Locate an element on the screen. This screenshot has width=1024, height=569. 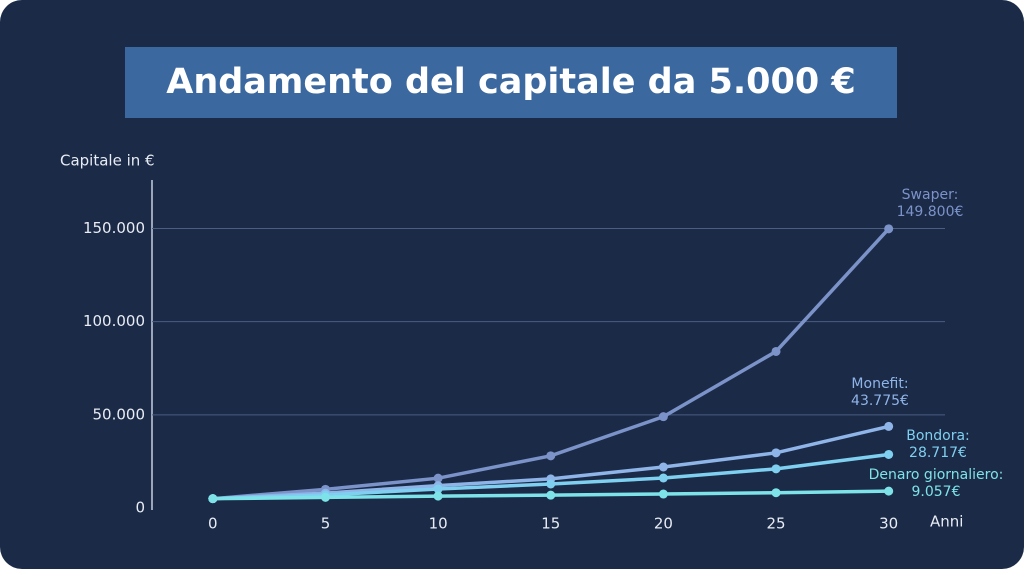
chart-title: Andamento del capitale da 5.000 € is located at coordinates (511, 82).